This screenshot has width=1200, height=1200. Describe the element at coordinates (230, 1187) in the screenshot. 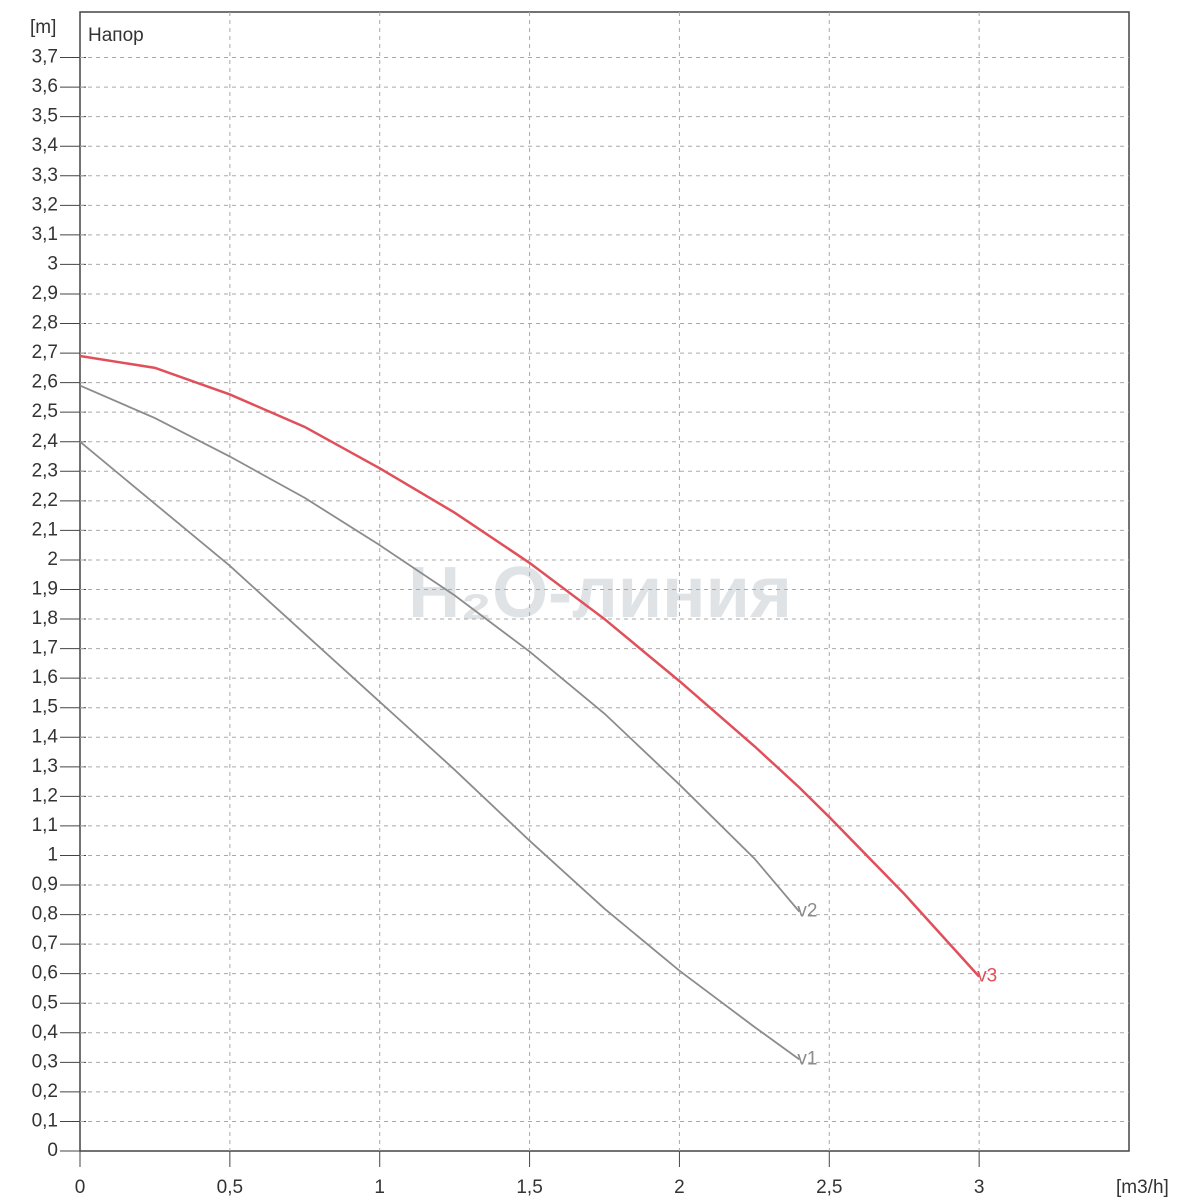

I see `x-tick-label: 0,5` at that location.